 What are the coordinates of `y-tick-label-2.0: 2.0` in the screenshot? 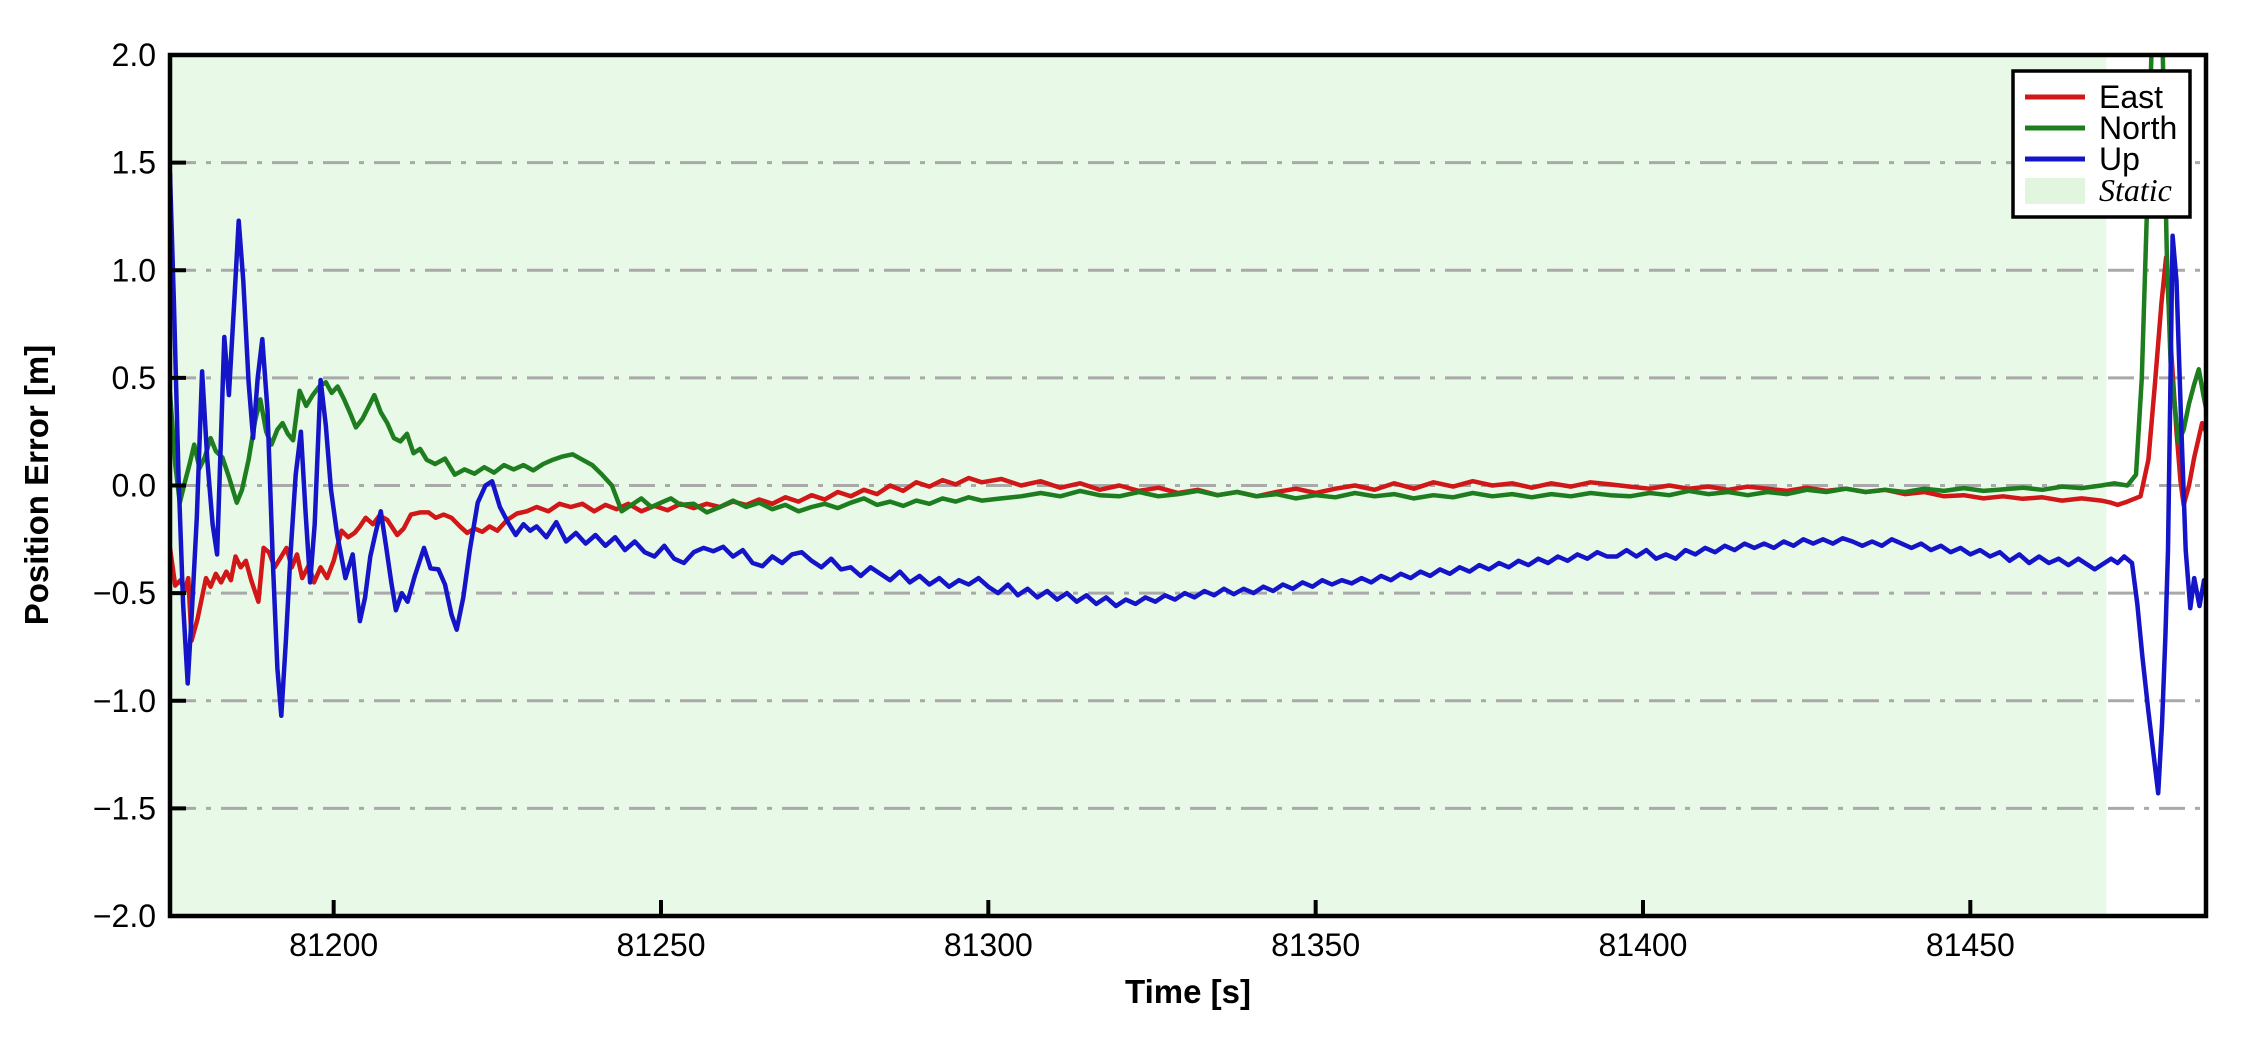 It's located at (134, 55).